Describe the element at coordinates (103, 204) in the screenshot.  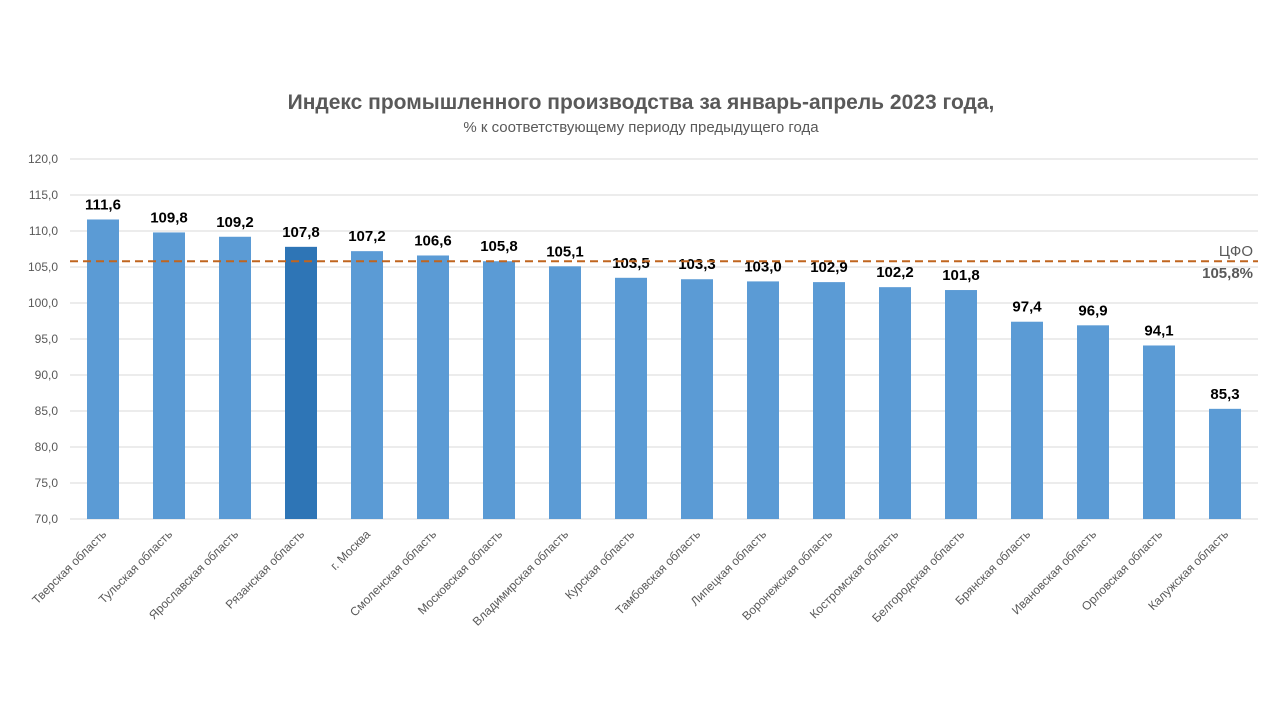
I see `data-label: 111,6` at that location.